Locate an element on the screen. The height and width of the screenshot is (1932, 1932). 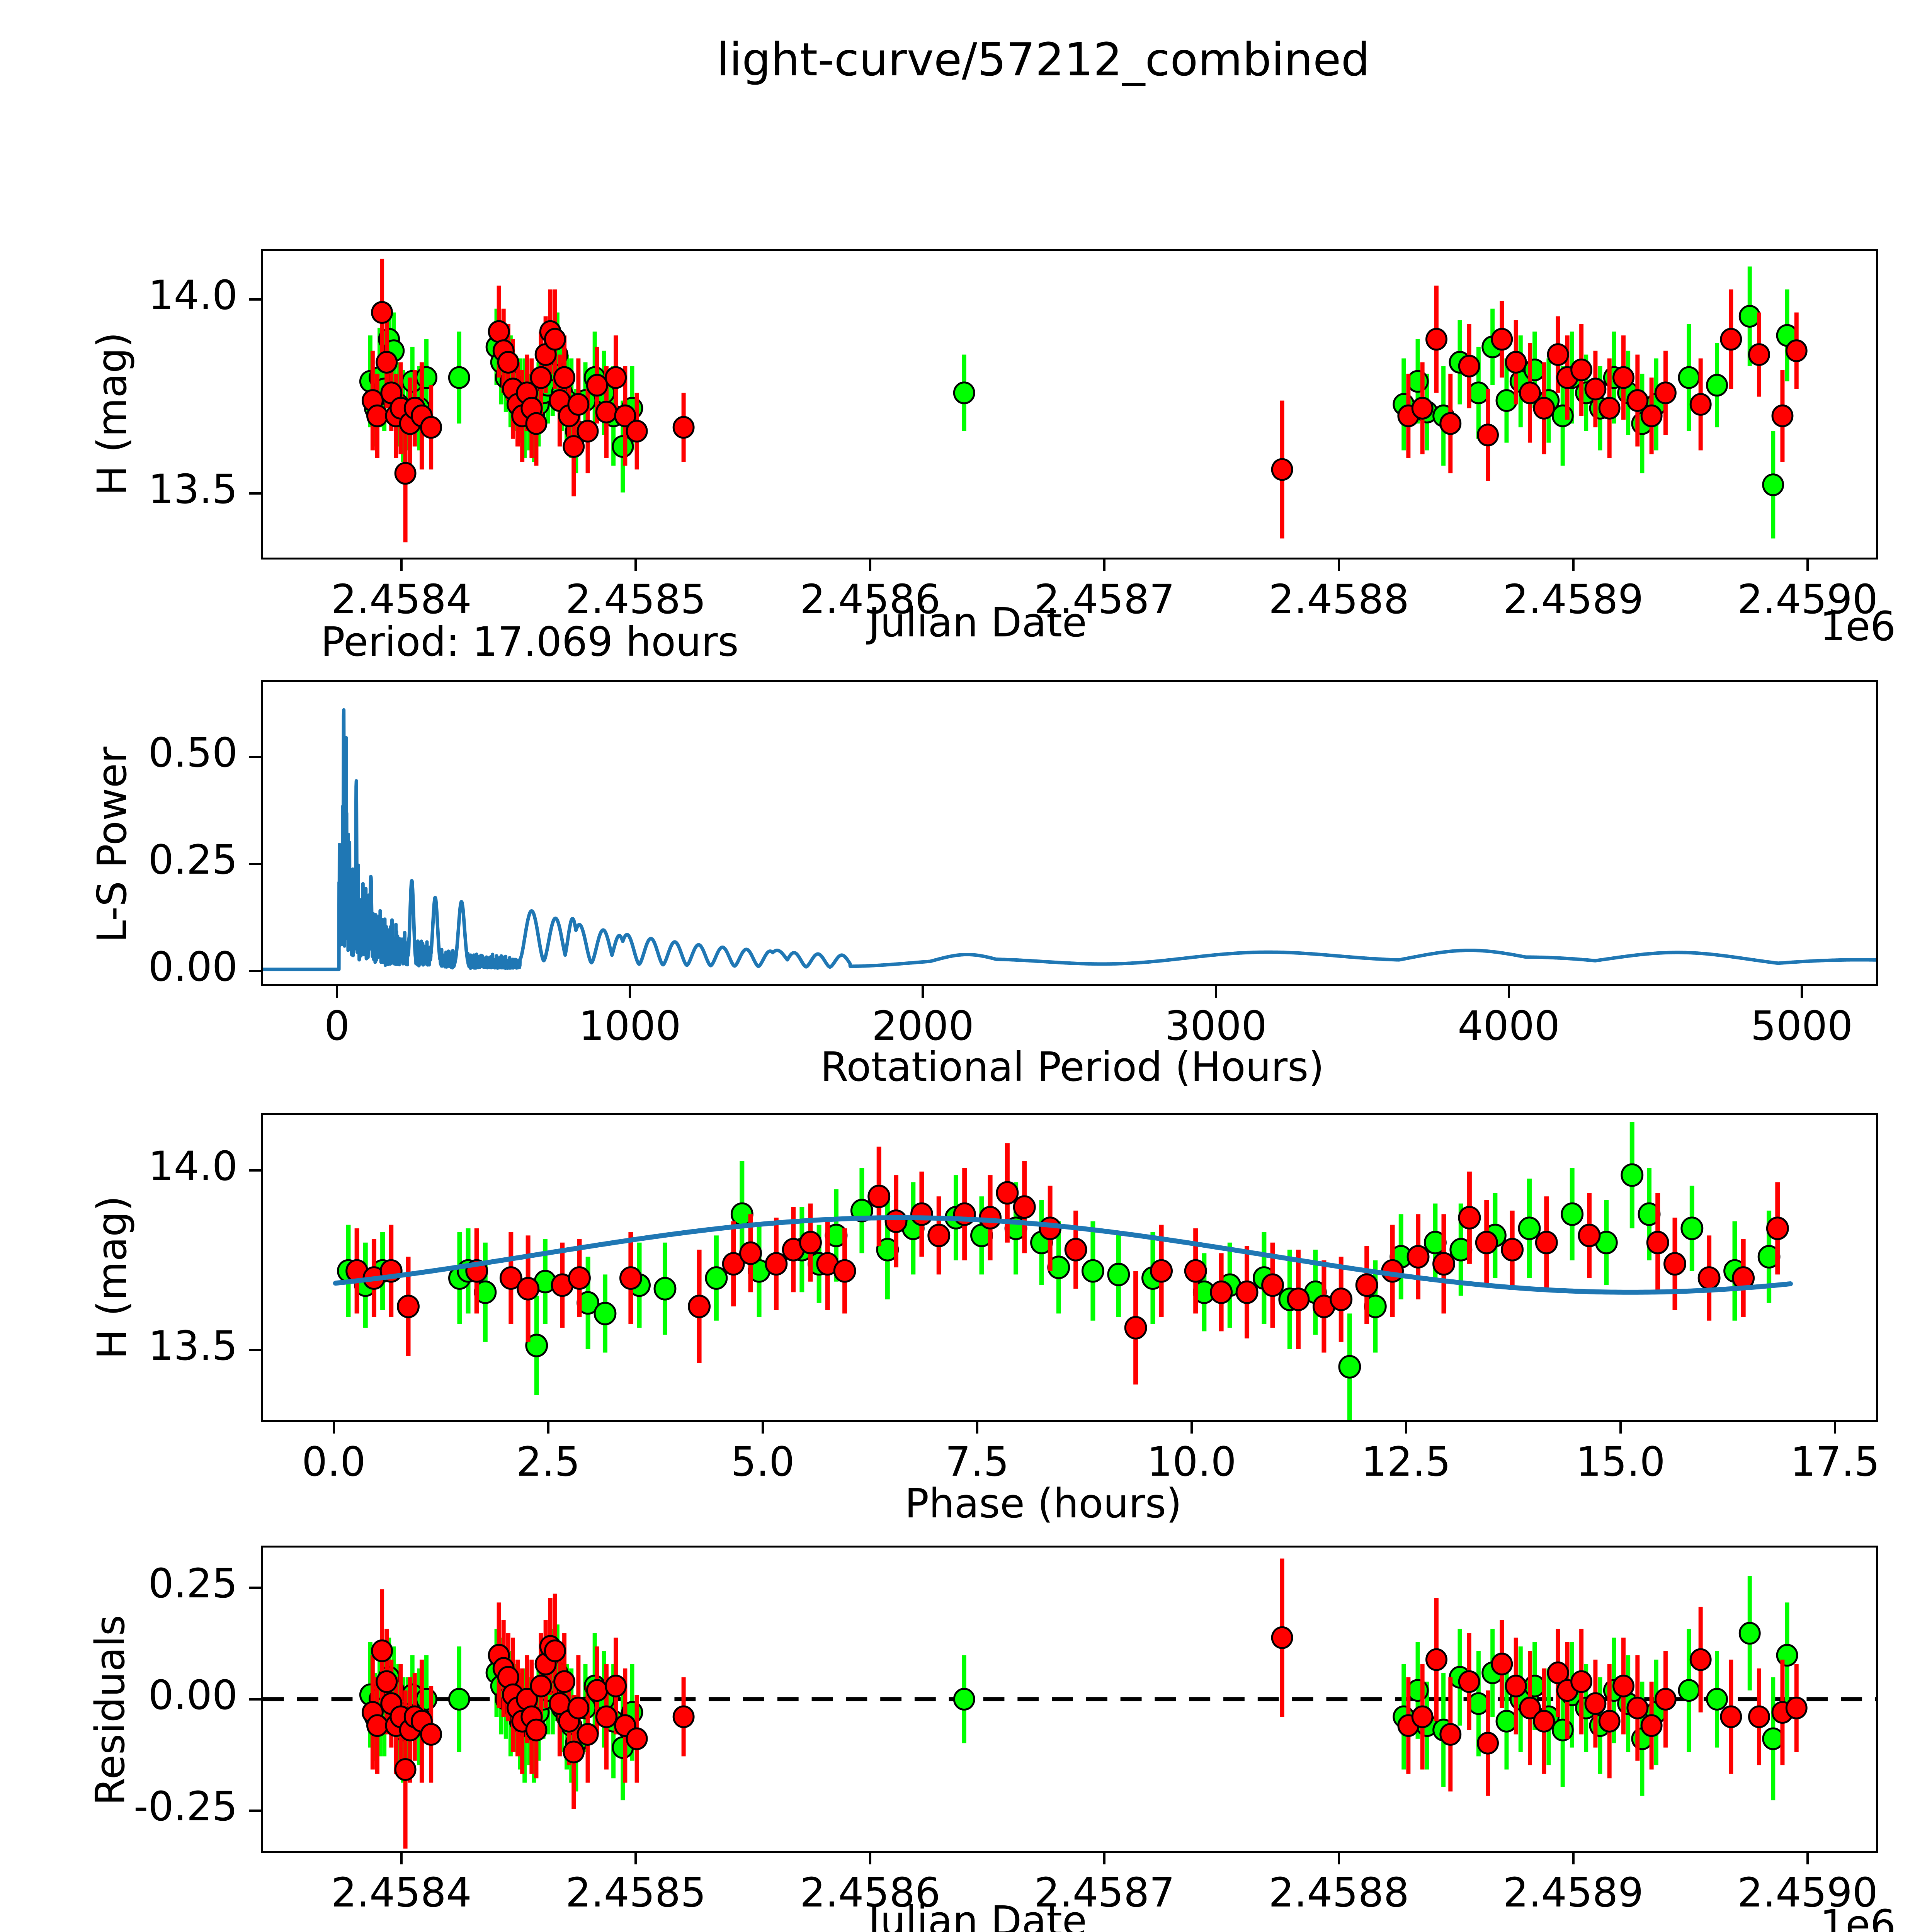
y-tick-label: 0.25 is located at coordinates (193, 860).